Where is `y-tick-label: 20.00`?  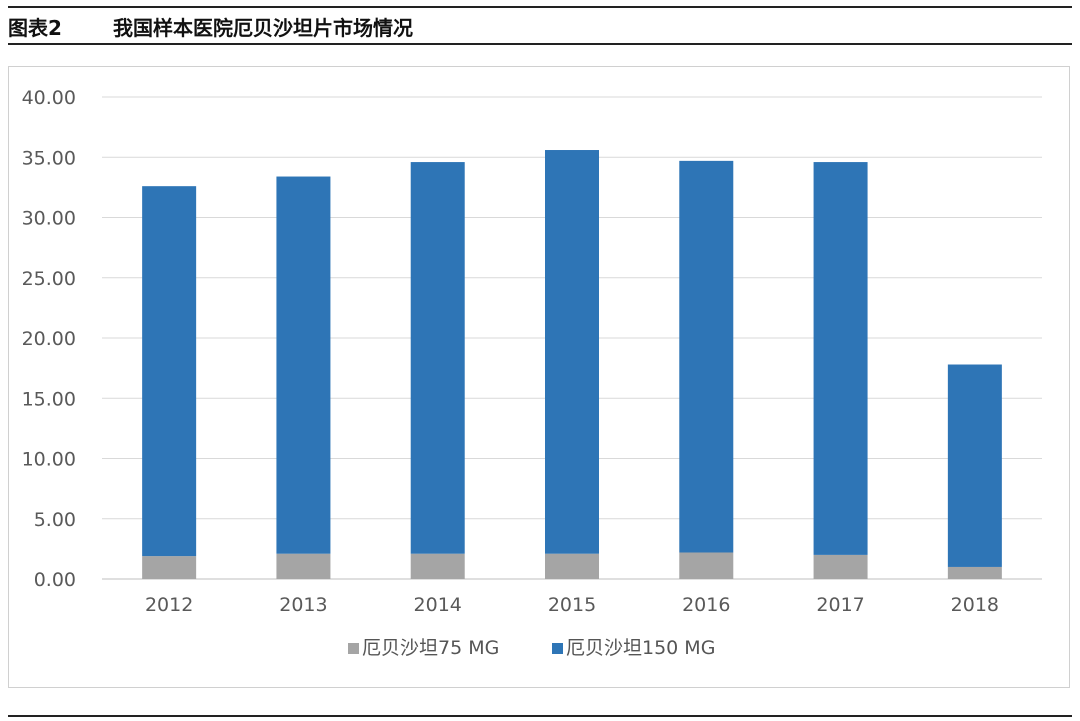 y-tick-label: 20.00 is located at coordinates (49, 339).